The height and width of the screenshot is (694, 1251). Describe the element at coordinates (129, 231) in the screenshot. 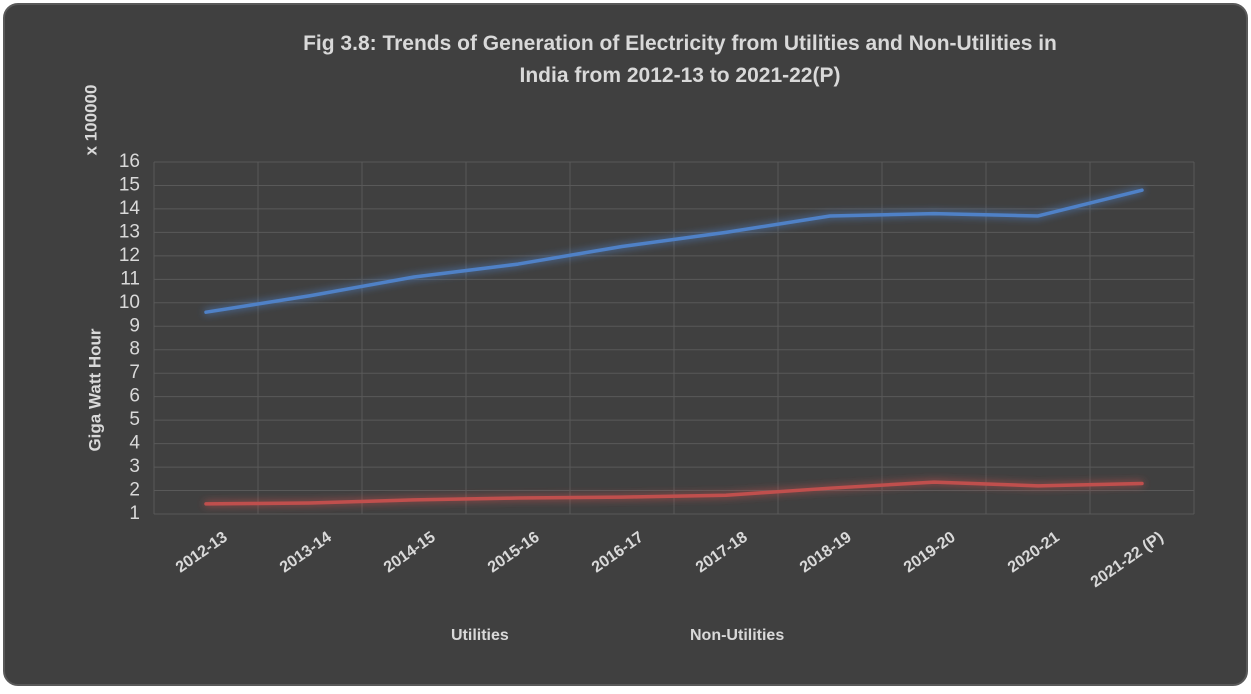

I see `y-tick-label: 13` at that location.